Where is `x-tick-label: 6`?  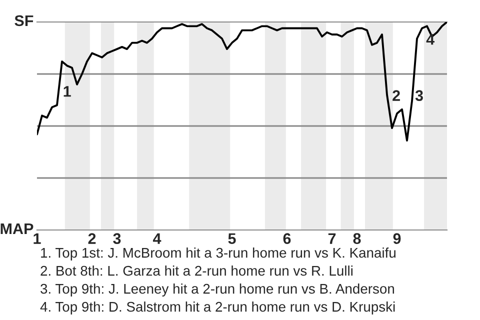 x-tick-label: 6 is located at coordinates (287, 238).